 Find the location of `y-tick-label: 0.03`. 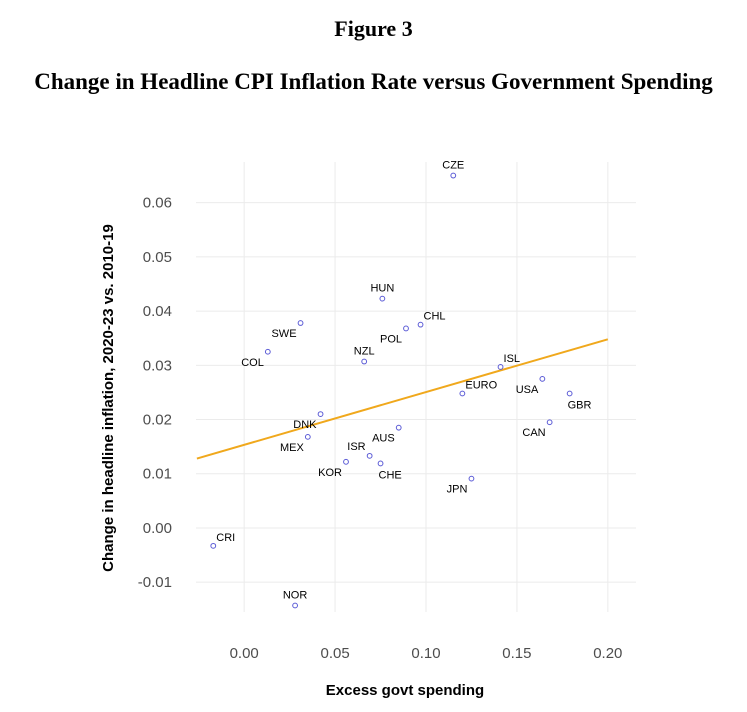

y-tick-label: 0.03 is located at coordinates (157, 365).